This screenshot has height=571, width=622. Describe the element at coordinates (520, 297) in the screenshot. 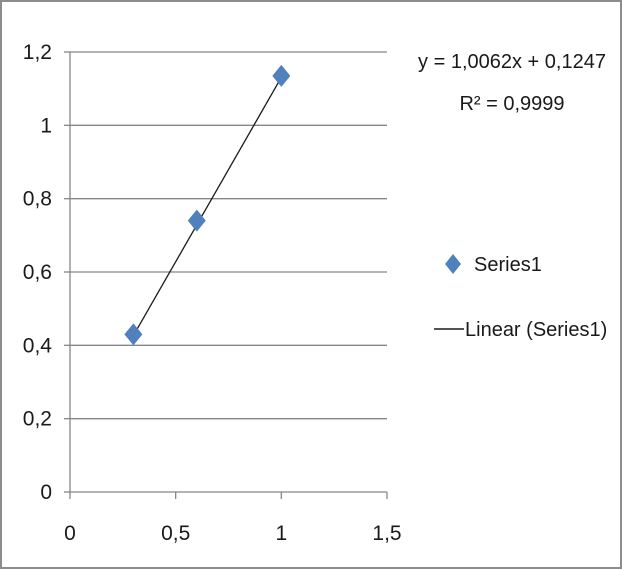

I see `legend: Series1 Linear (Series1)` at that location.